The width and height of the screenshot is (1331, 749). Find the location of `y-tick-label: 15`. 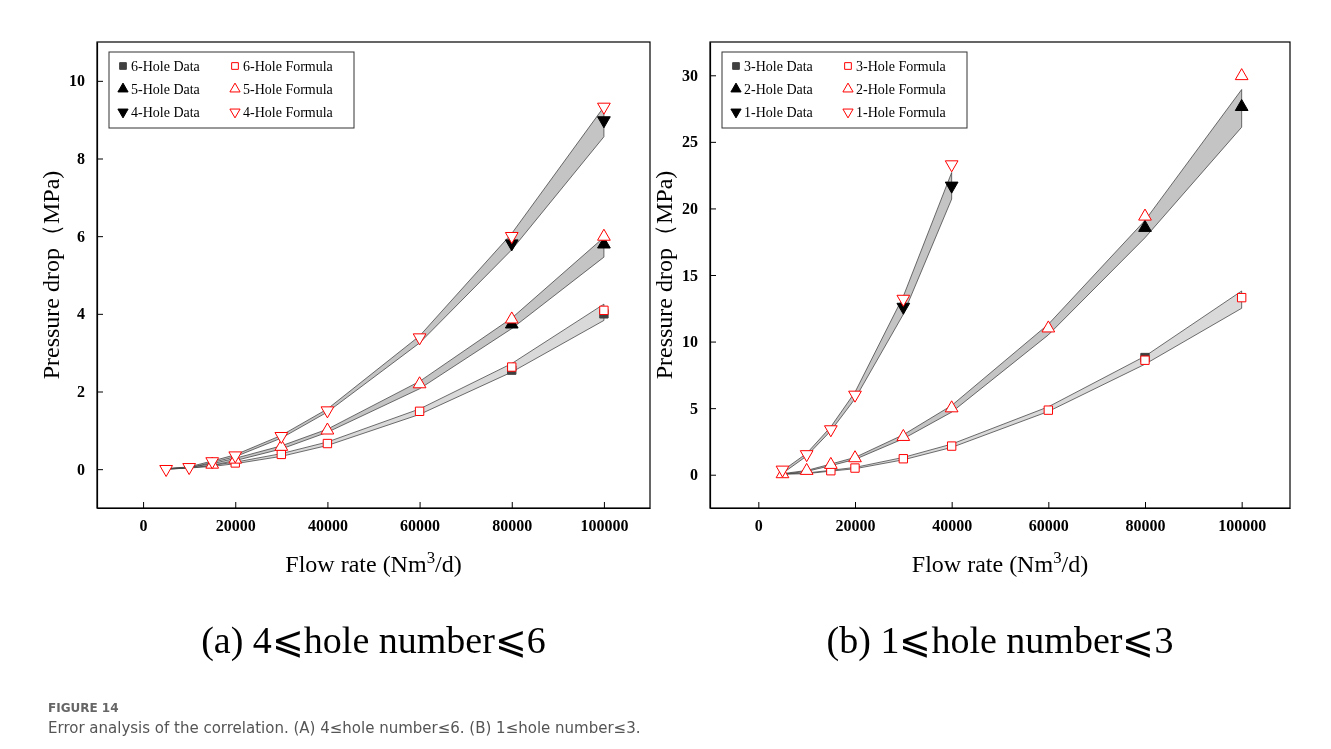

y-tick-label: 15 is located at coordinates (690, 275).